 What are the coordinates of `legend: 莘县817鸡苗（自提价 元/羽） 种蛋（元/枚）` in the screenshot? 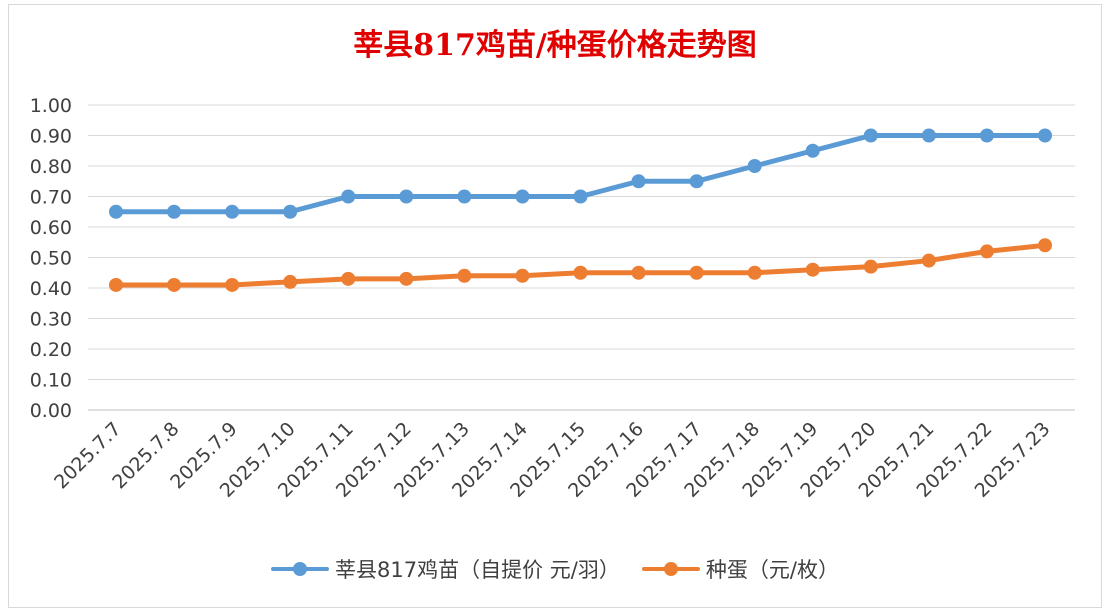 It's located at (555, 569).